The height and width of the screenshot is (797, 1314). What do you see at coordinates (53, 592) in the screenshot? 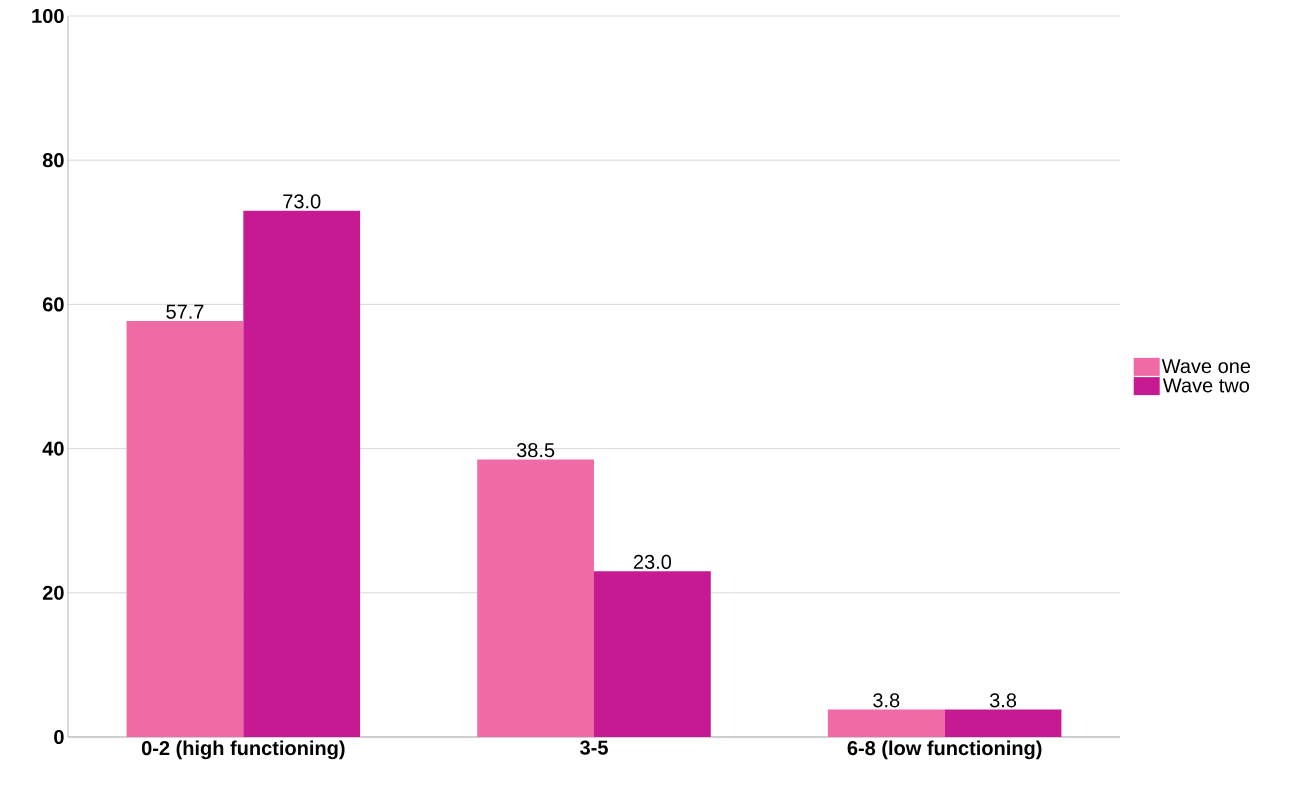
I see `y-tick-label: 20` at bounding box center [53, 592].